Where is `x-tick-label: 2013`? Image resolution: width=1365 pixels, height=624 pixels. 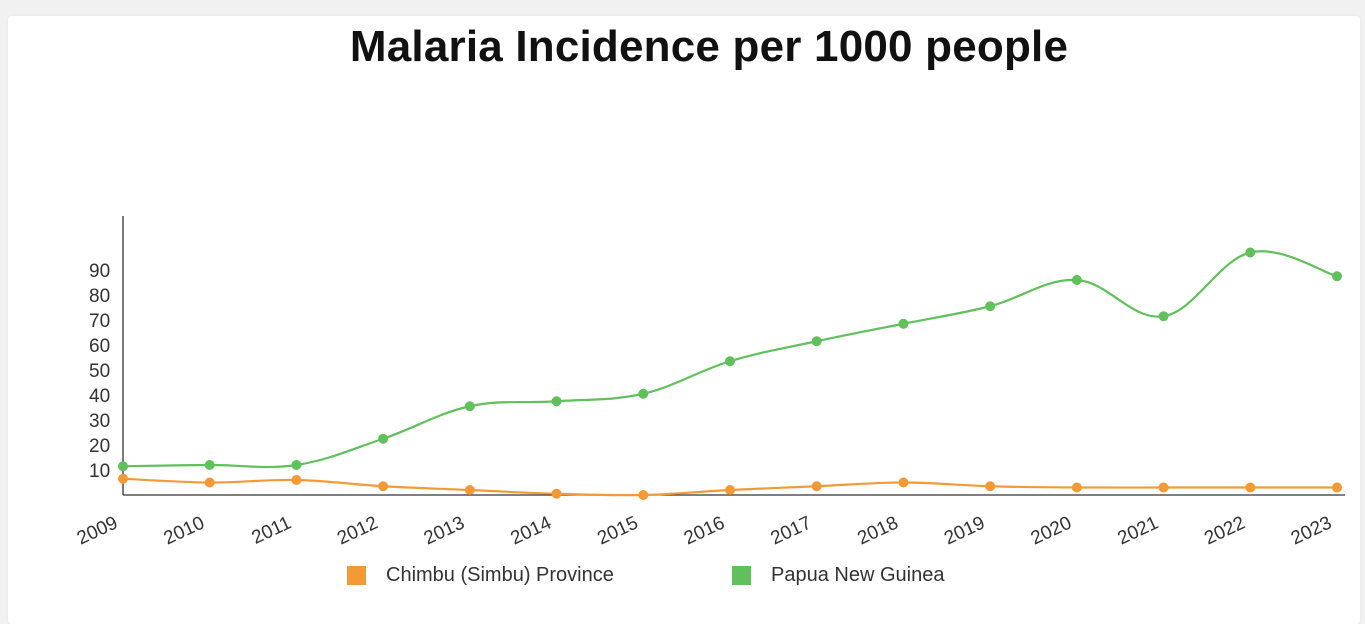
x-tick-label: 2013 is located at coordinates (444, 530).